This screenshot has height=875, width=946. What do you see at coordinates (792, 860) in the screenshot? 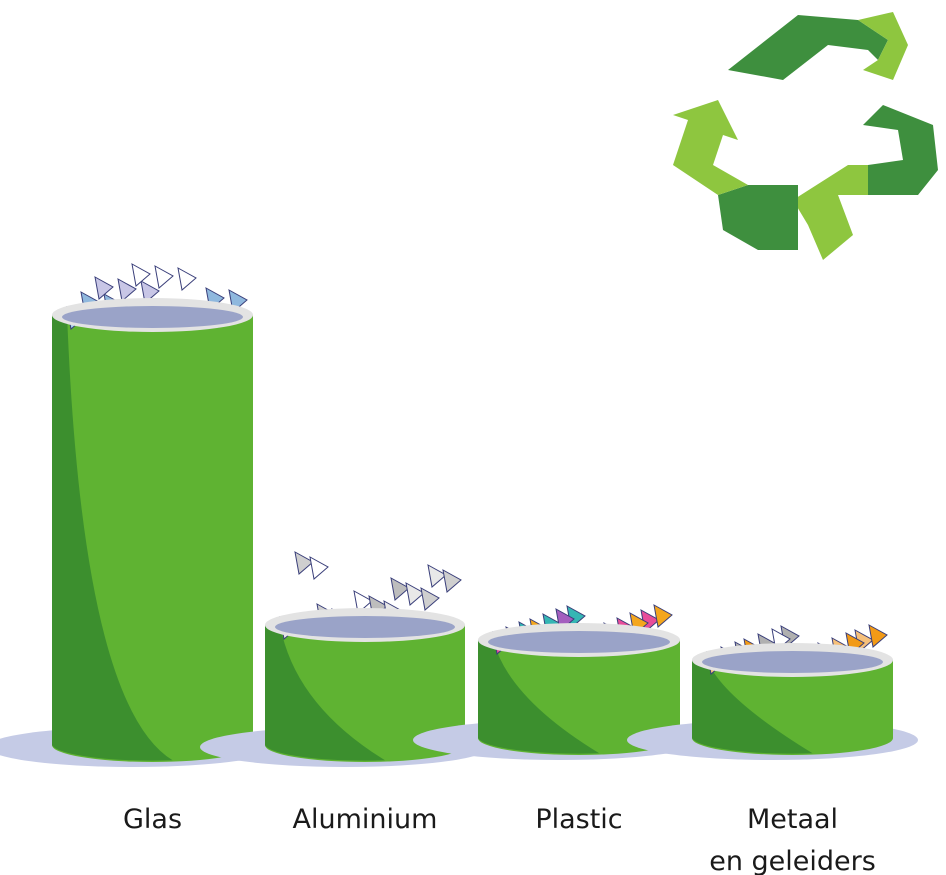
I see `category-label: en geleiders` at bounding box center [792, 860].